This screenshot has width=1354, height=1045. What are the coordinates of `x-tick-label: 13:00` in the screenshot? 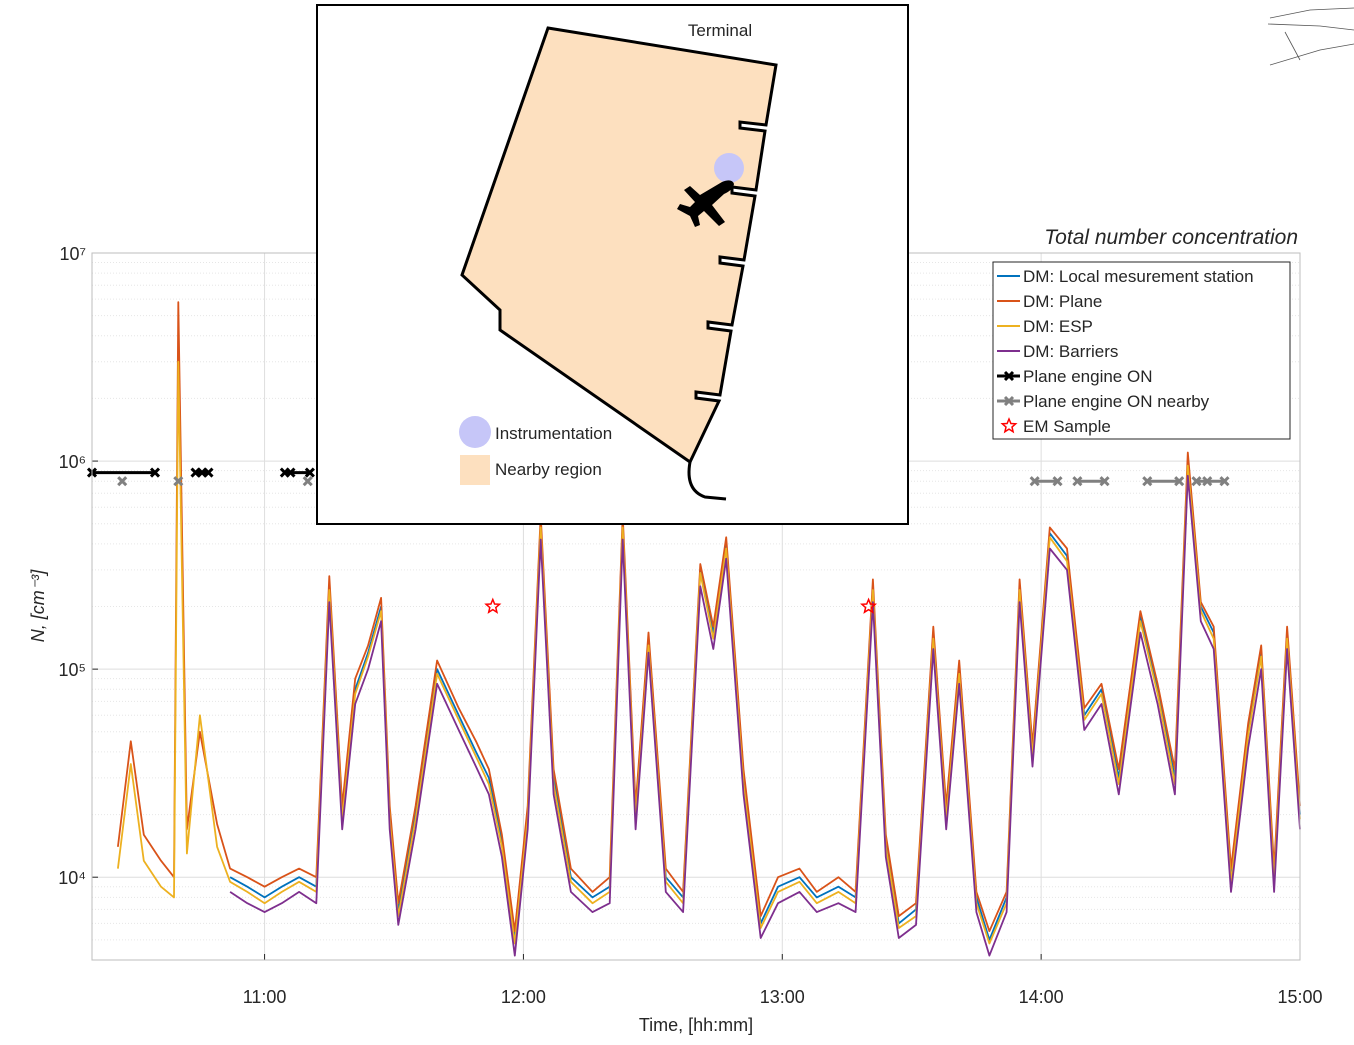 It's located at (782, 997).